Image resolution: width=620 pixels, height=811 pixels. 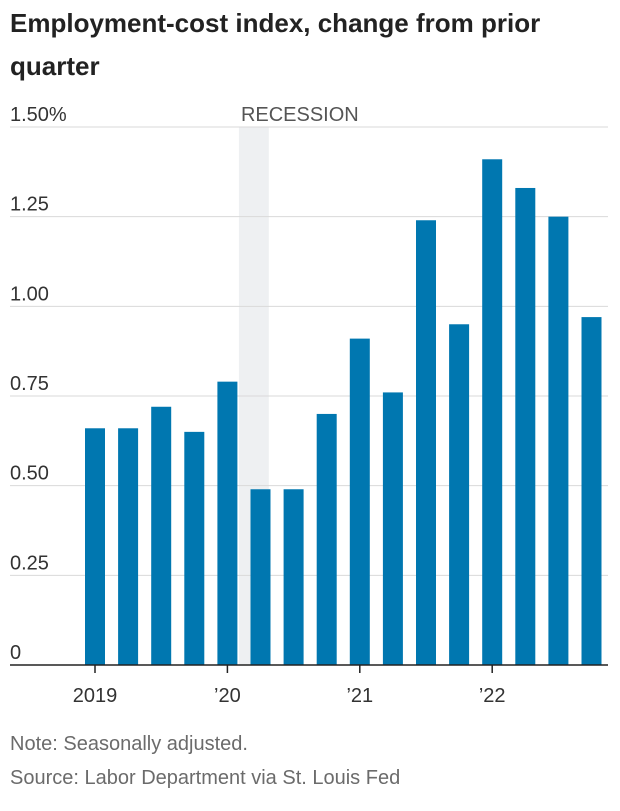 What do you see at coordinates (129, 744) in the screenshot?
I see `chart-note: Note: Seasonally adjusted.` at bounding box center [129, 744].